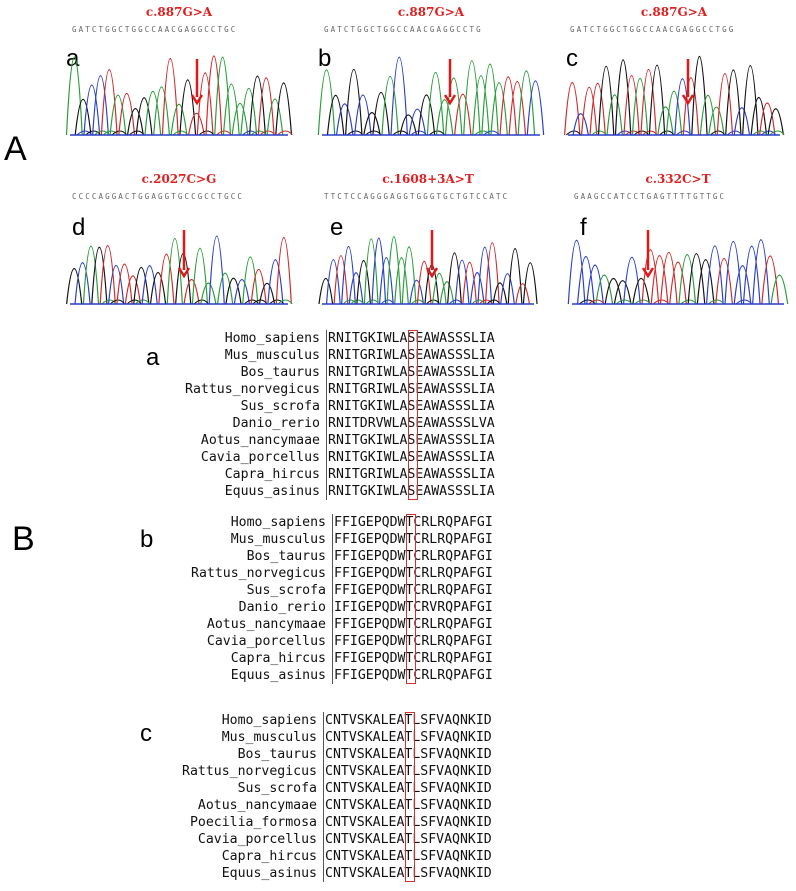 The image size is (796, 891). Describe the element at coordinates (147, 539) in the screenshot. I see `alignment-label: b` at that location.